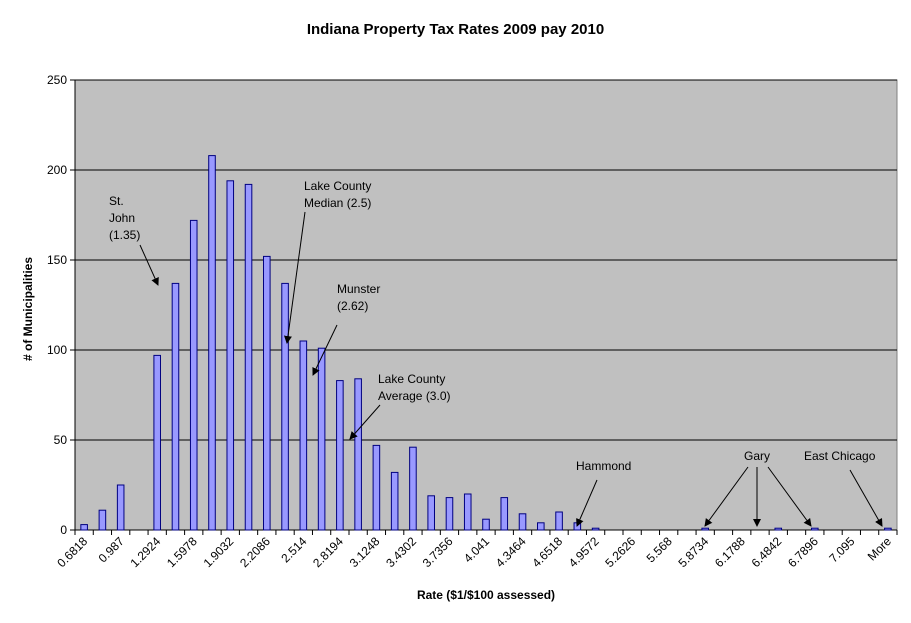 This screenshot has height=623, width=911. Describe the element at coordinates (547, 552) in the screenshot. I see `x-tick-label: 4.6518` at that location.